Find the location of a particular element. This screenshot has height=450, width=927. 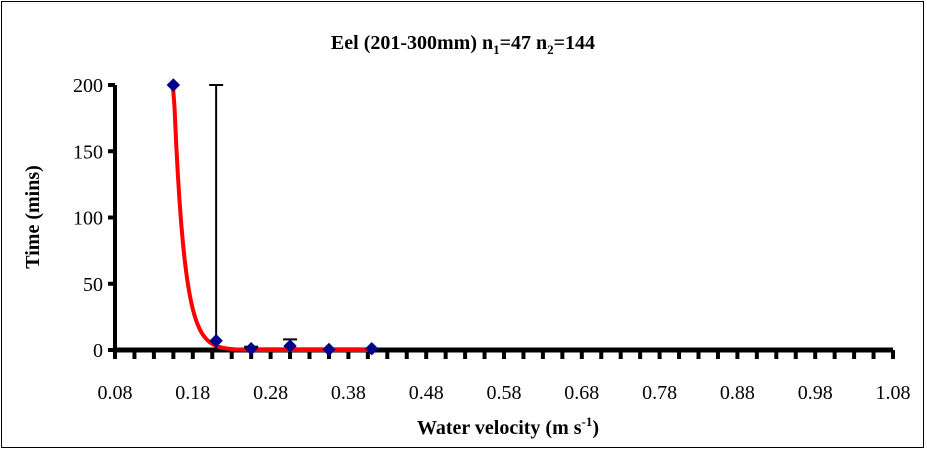

y-tick-label-1: 50 is located at coordinates (93, 285).